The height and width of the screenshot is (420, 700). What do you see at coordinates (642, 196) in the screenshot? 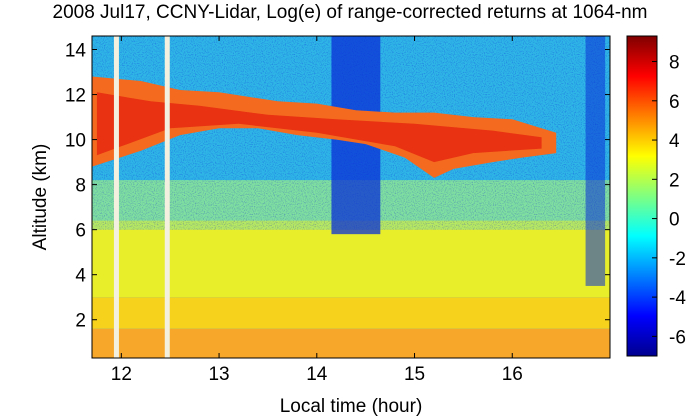
I see `colorbar` at bounding box center [642, 196].